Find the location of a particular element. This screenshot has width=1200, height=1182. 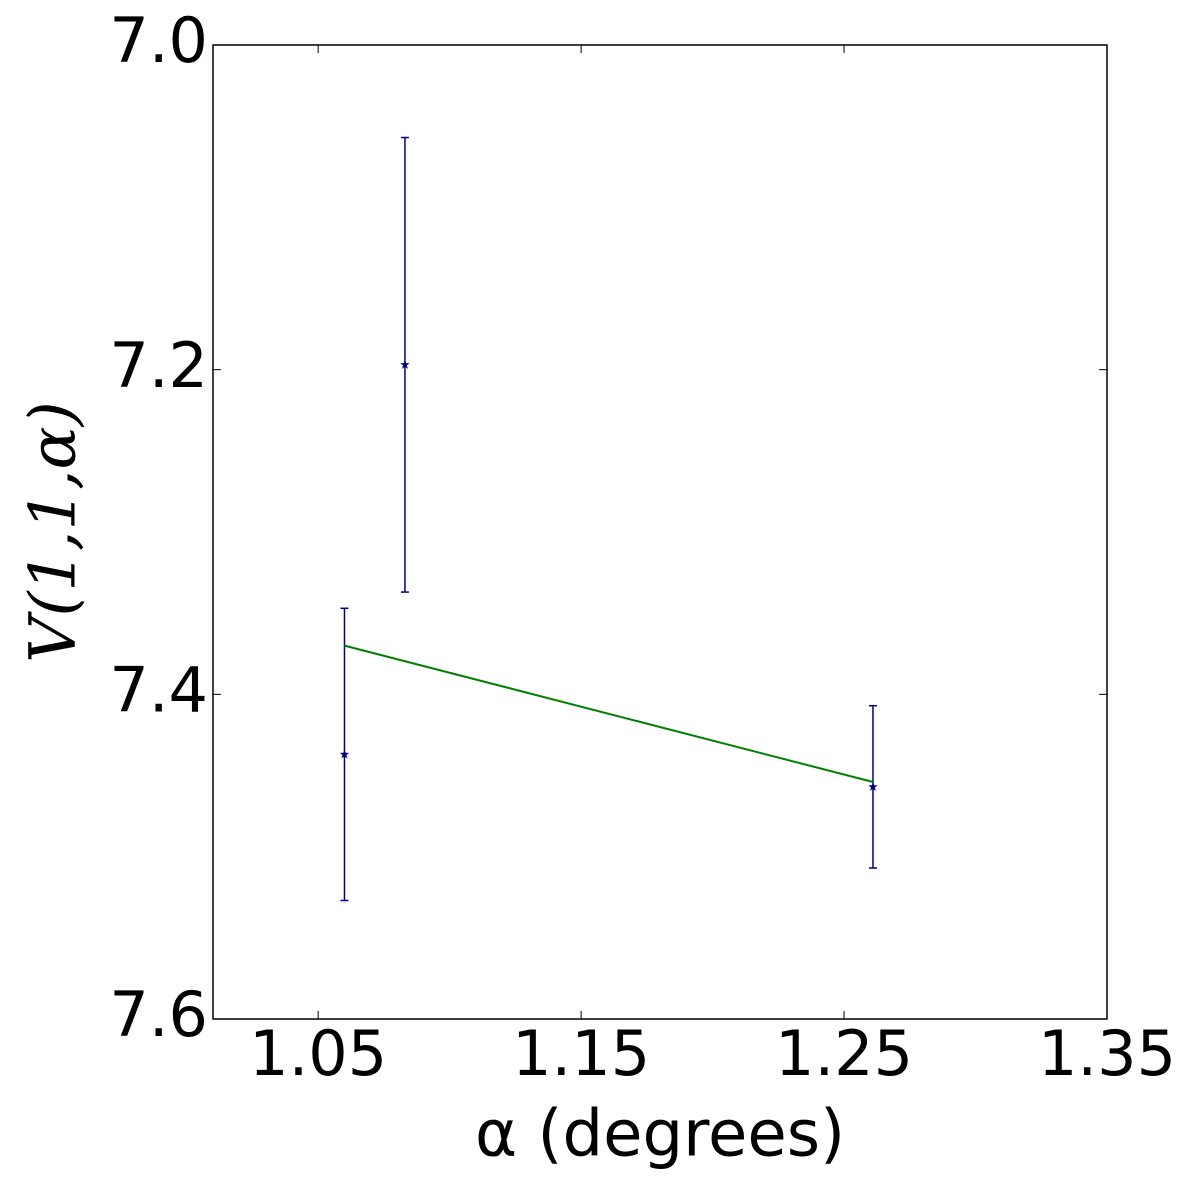

x-tick-label: 1.35 is located at coordinates (1107, 1053).